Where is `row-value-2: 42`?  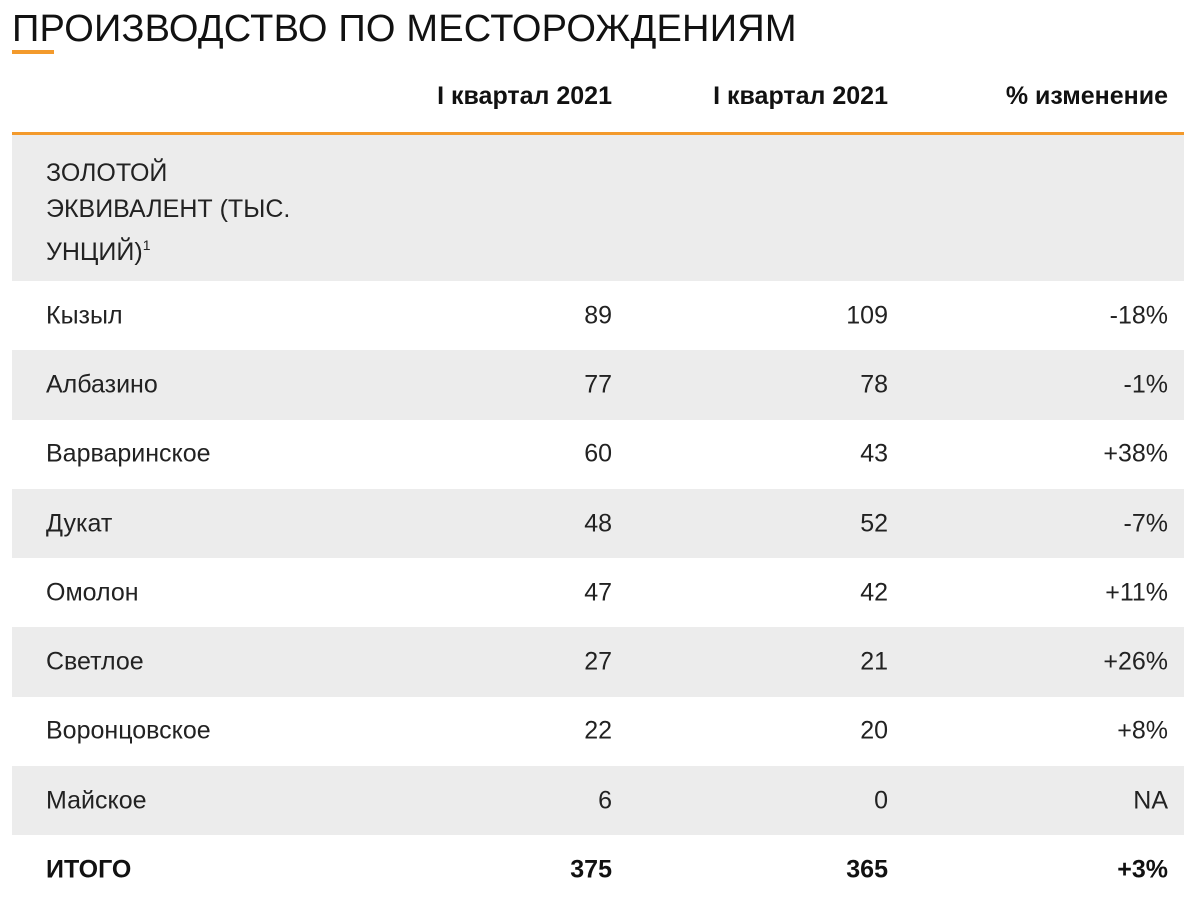
row-value-2: 42 is located at coordinates (874, 592).